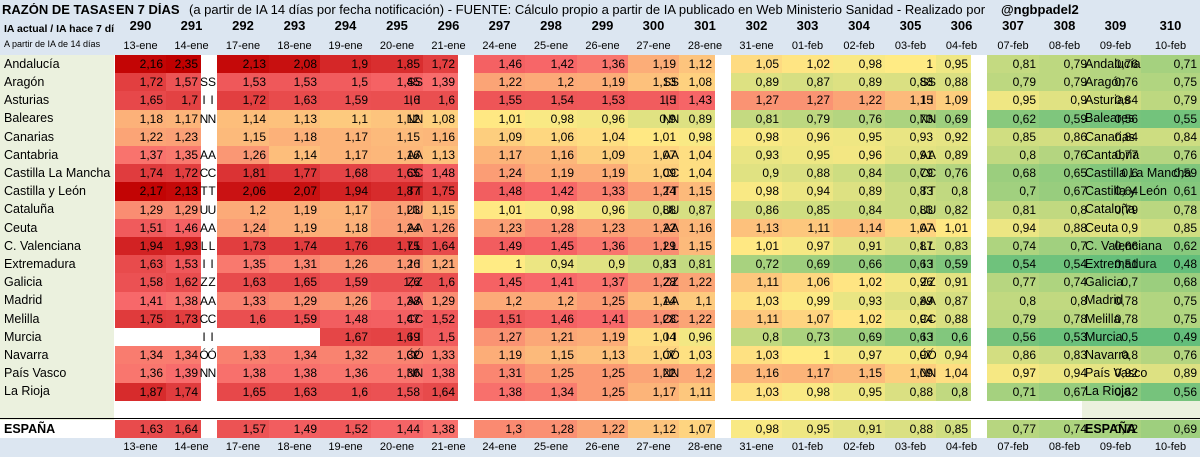 This screenshot has width=1200, height=457. What do you see at coordinates (1111, 428) in the screenshot?
I see `total-name-right: ESPAÑA` at bounding box center [1111, 428].